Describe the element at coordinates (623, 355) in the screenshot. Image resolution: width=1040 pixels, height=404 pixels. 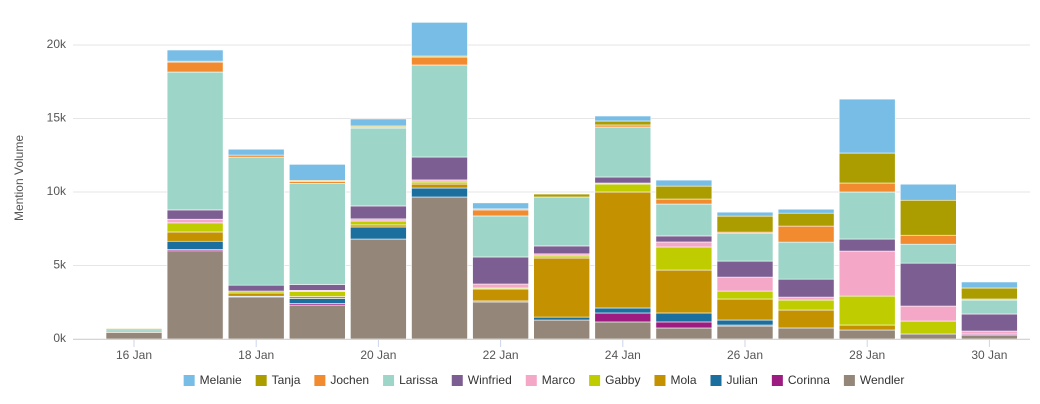
I see `x-tick-label: 24 Jan` at that location.